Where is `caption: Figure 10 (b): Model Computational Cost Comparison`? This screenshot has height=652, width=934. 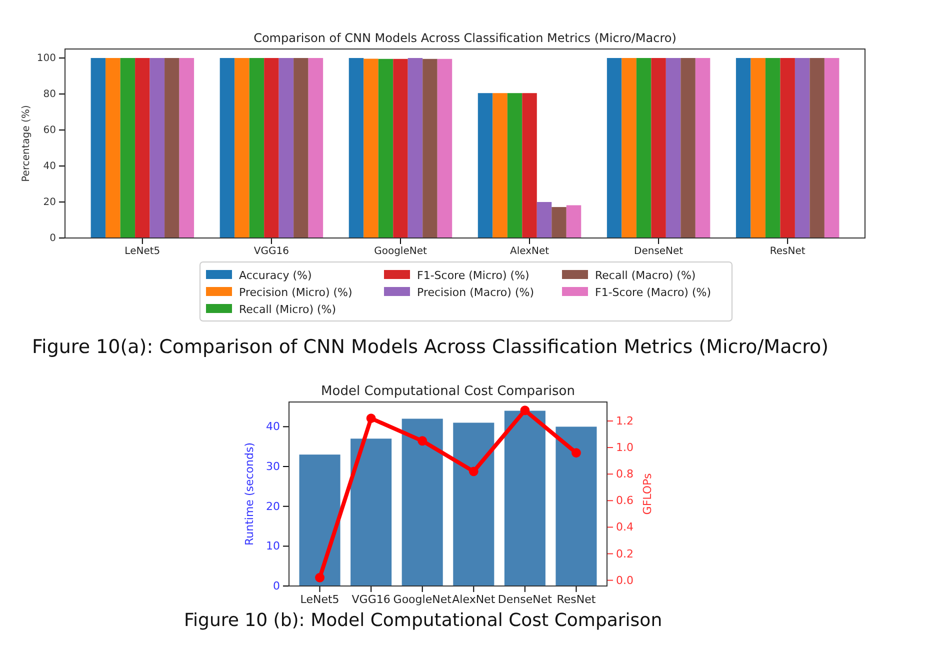 caption: Figure 10 (b): Model Computational Cost Comparison is located at coordinates (423, 620).